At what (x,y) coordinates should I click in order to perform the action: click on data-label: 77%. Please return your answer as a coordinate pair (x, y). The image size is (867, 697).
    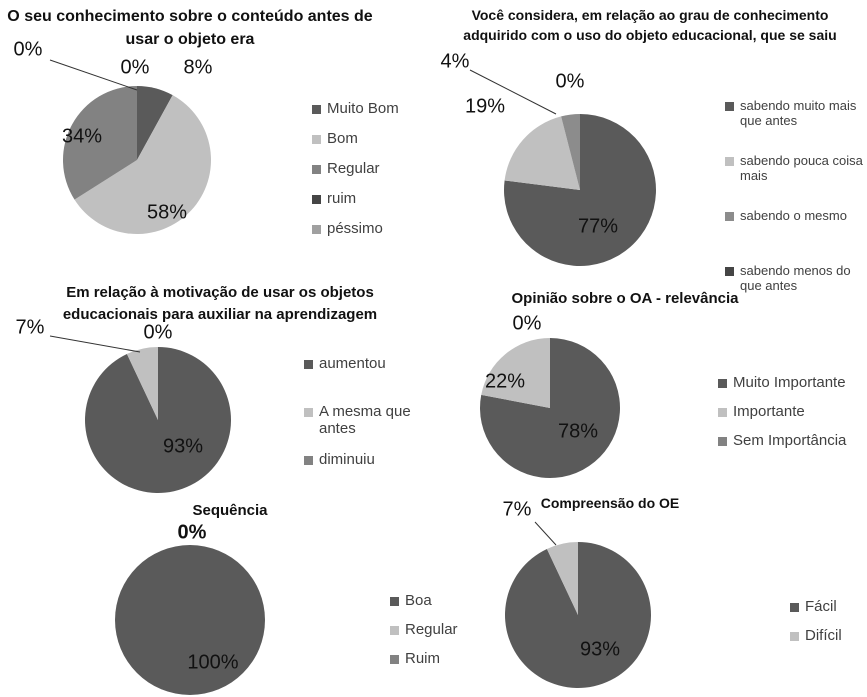
    Looking at the image, I should click on (598, 226).